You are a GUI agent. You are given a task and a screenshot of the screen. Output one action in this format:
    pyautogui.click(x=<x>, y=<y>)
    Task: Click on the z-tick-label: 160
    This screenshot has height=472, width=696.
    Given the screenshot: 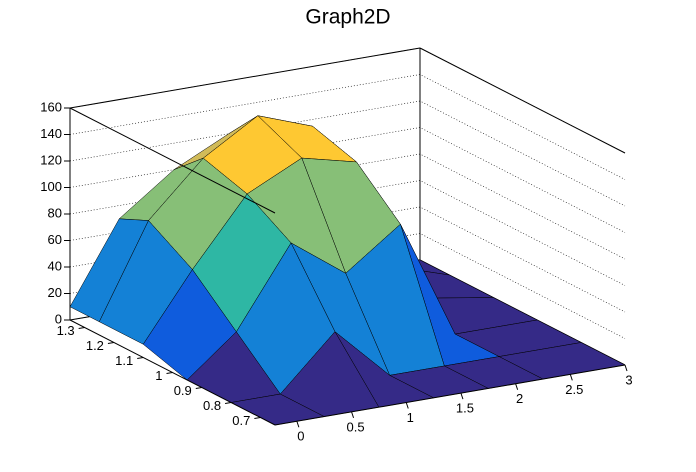 What is the action you would take?
    pyautogui.click(x=51, y=106)
    